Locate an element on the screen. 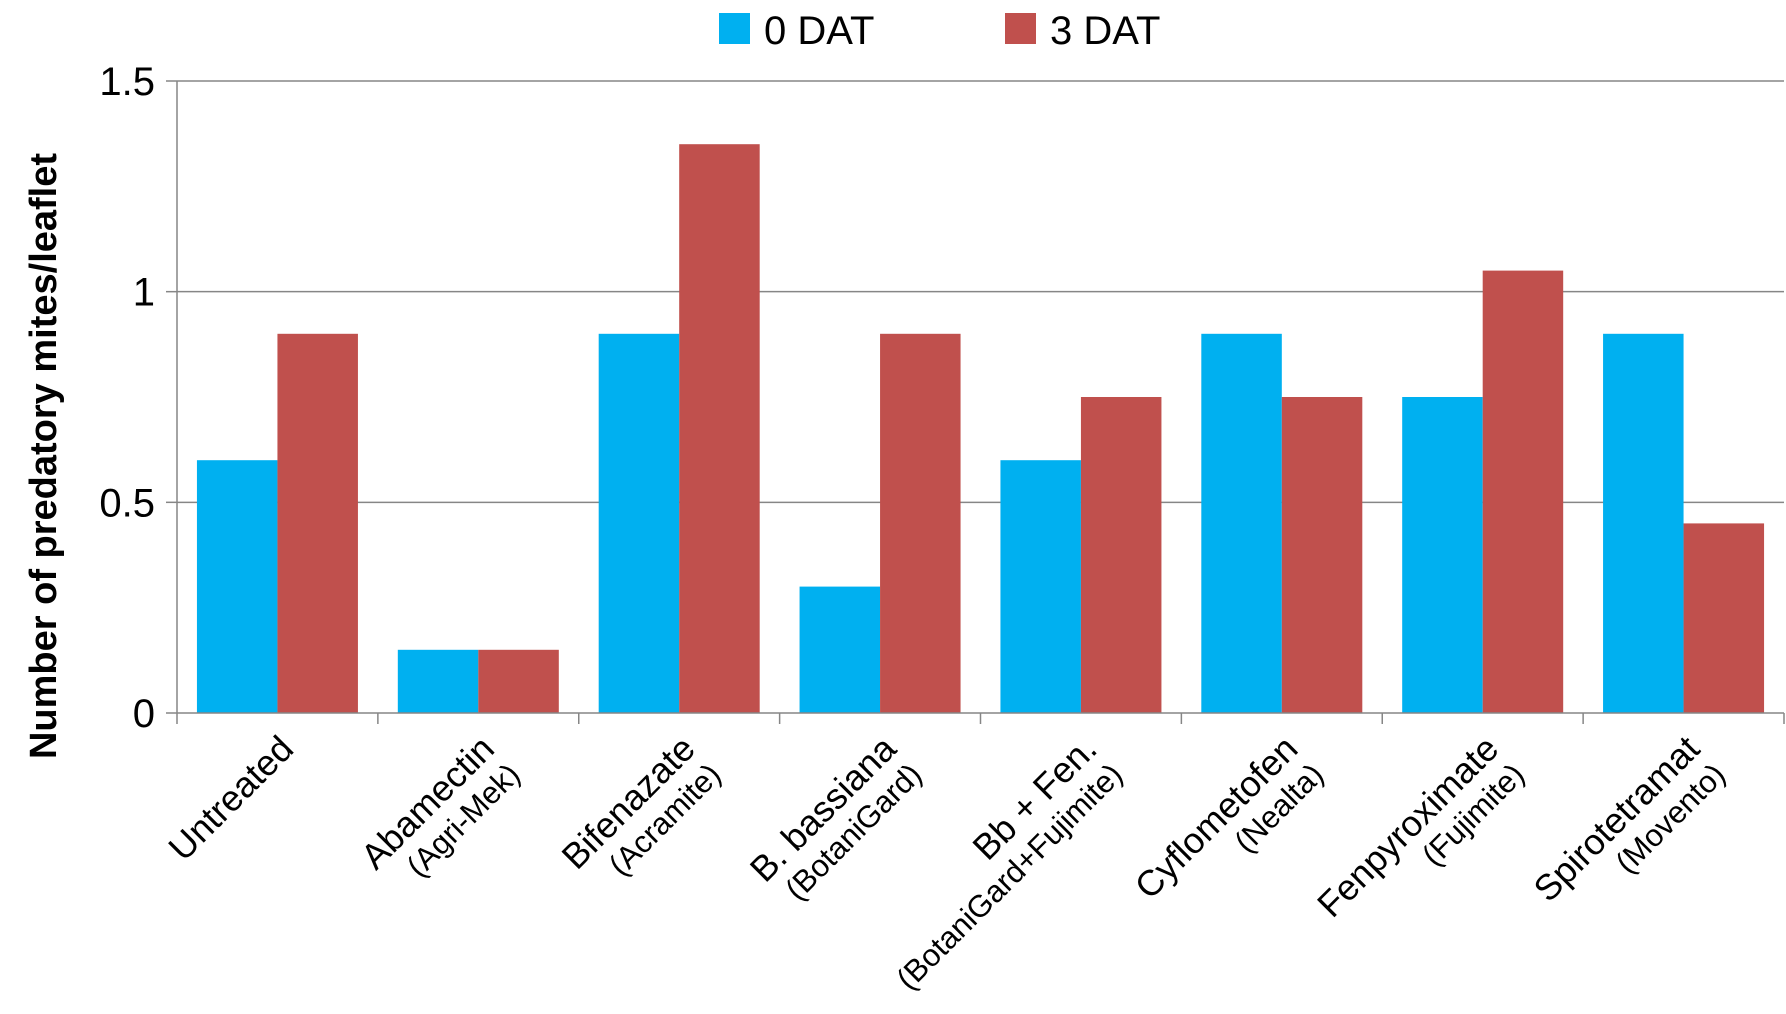  category-label: B. bassiana(BotaniGard) is located at coordinates (835, 817).